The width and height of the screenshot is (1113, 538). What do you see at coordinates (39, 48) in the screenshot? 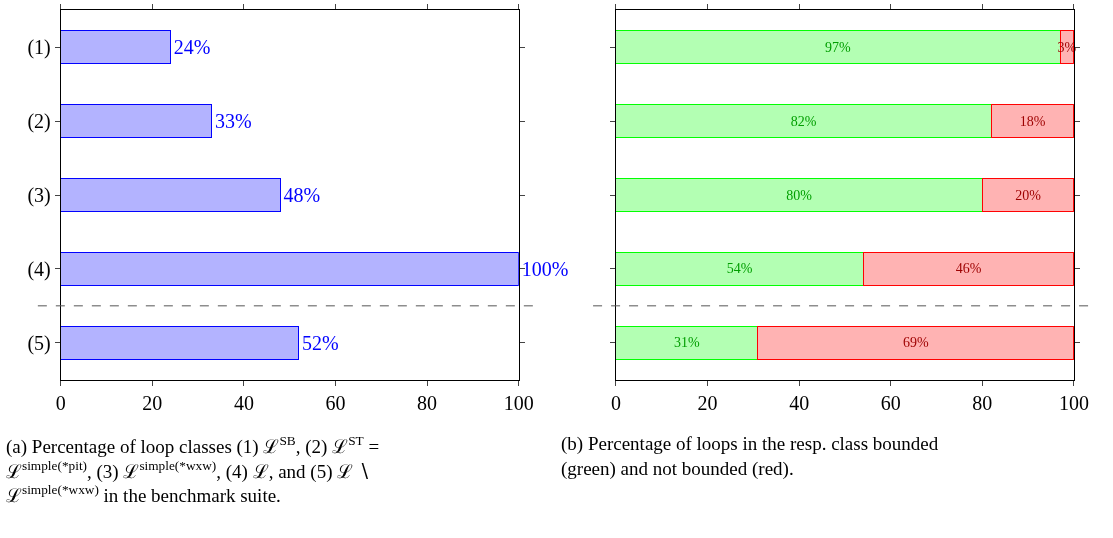
I see `y-tick-label: (1)` at bounding box center [39, 48].